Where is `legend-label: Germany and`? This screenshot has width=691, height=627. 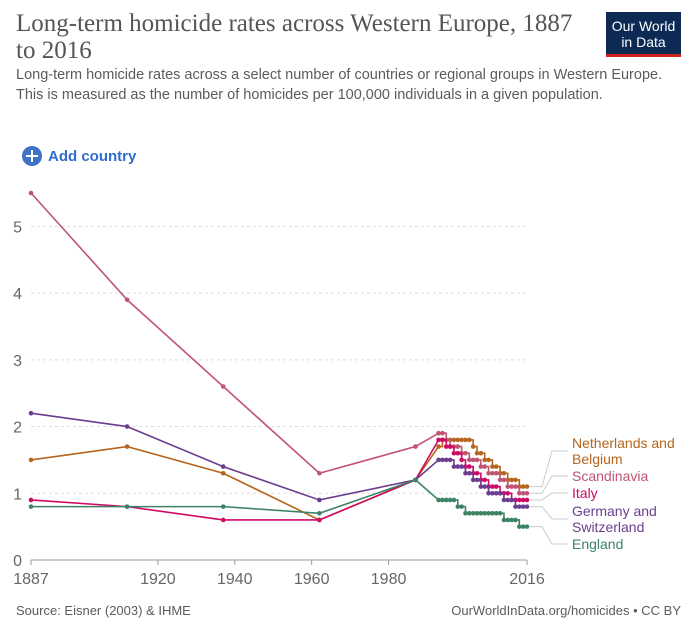
legend-label: Germany and is located at coordinates (614, 511).